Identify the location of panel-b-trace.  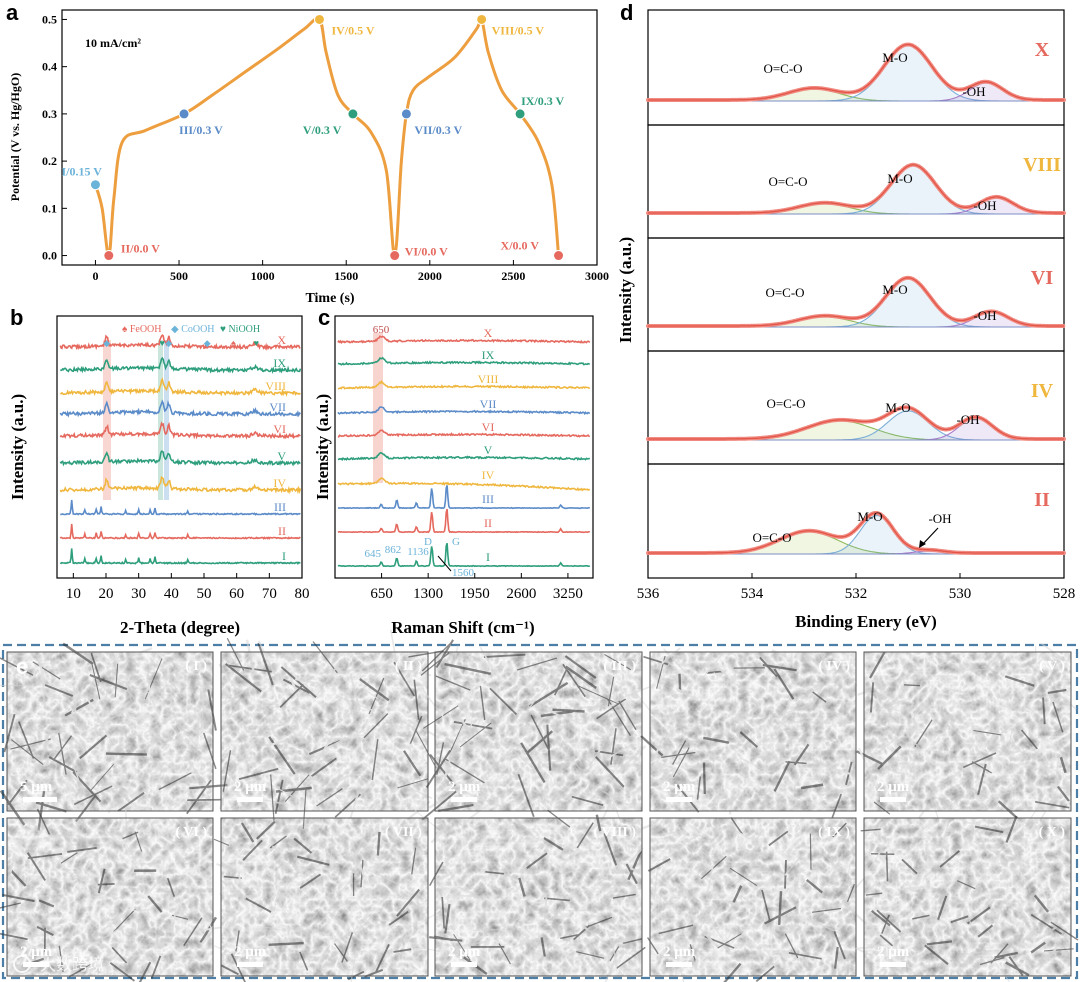
(180, 408).